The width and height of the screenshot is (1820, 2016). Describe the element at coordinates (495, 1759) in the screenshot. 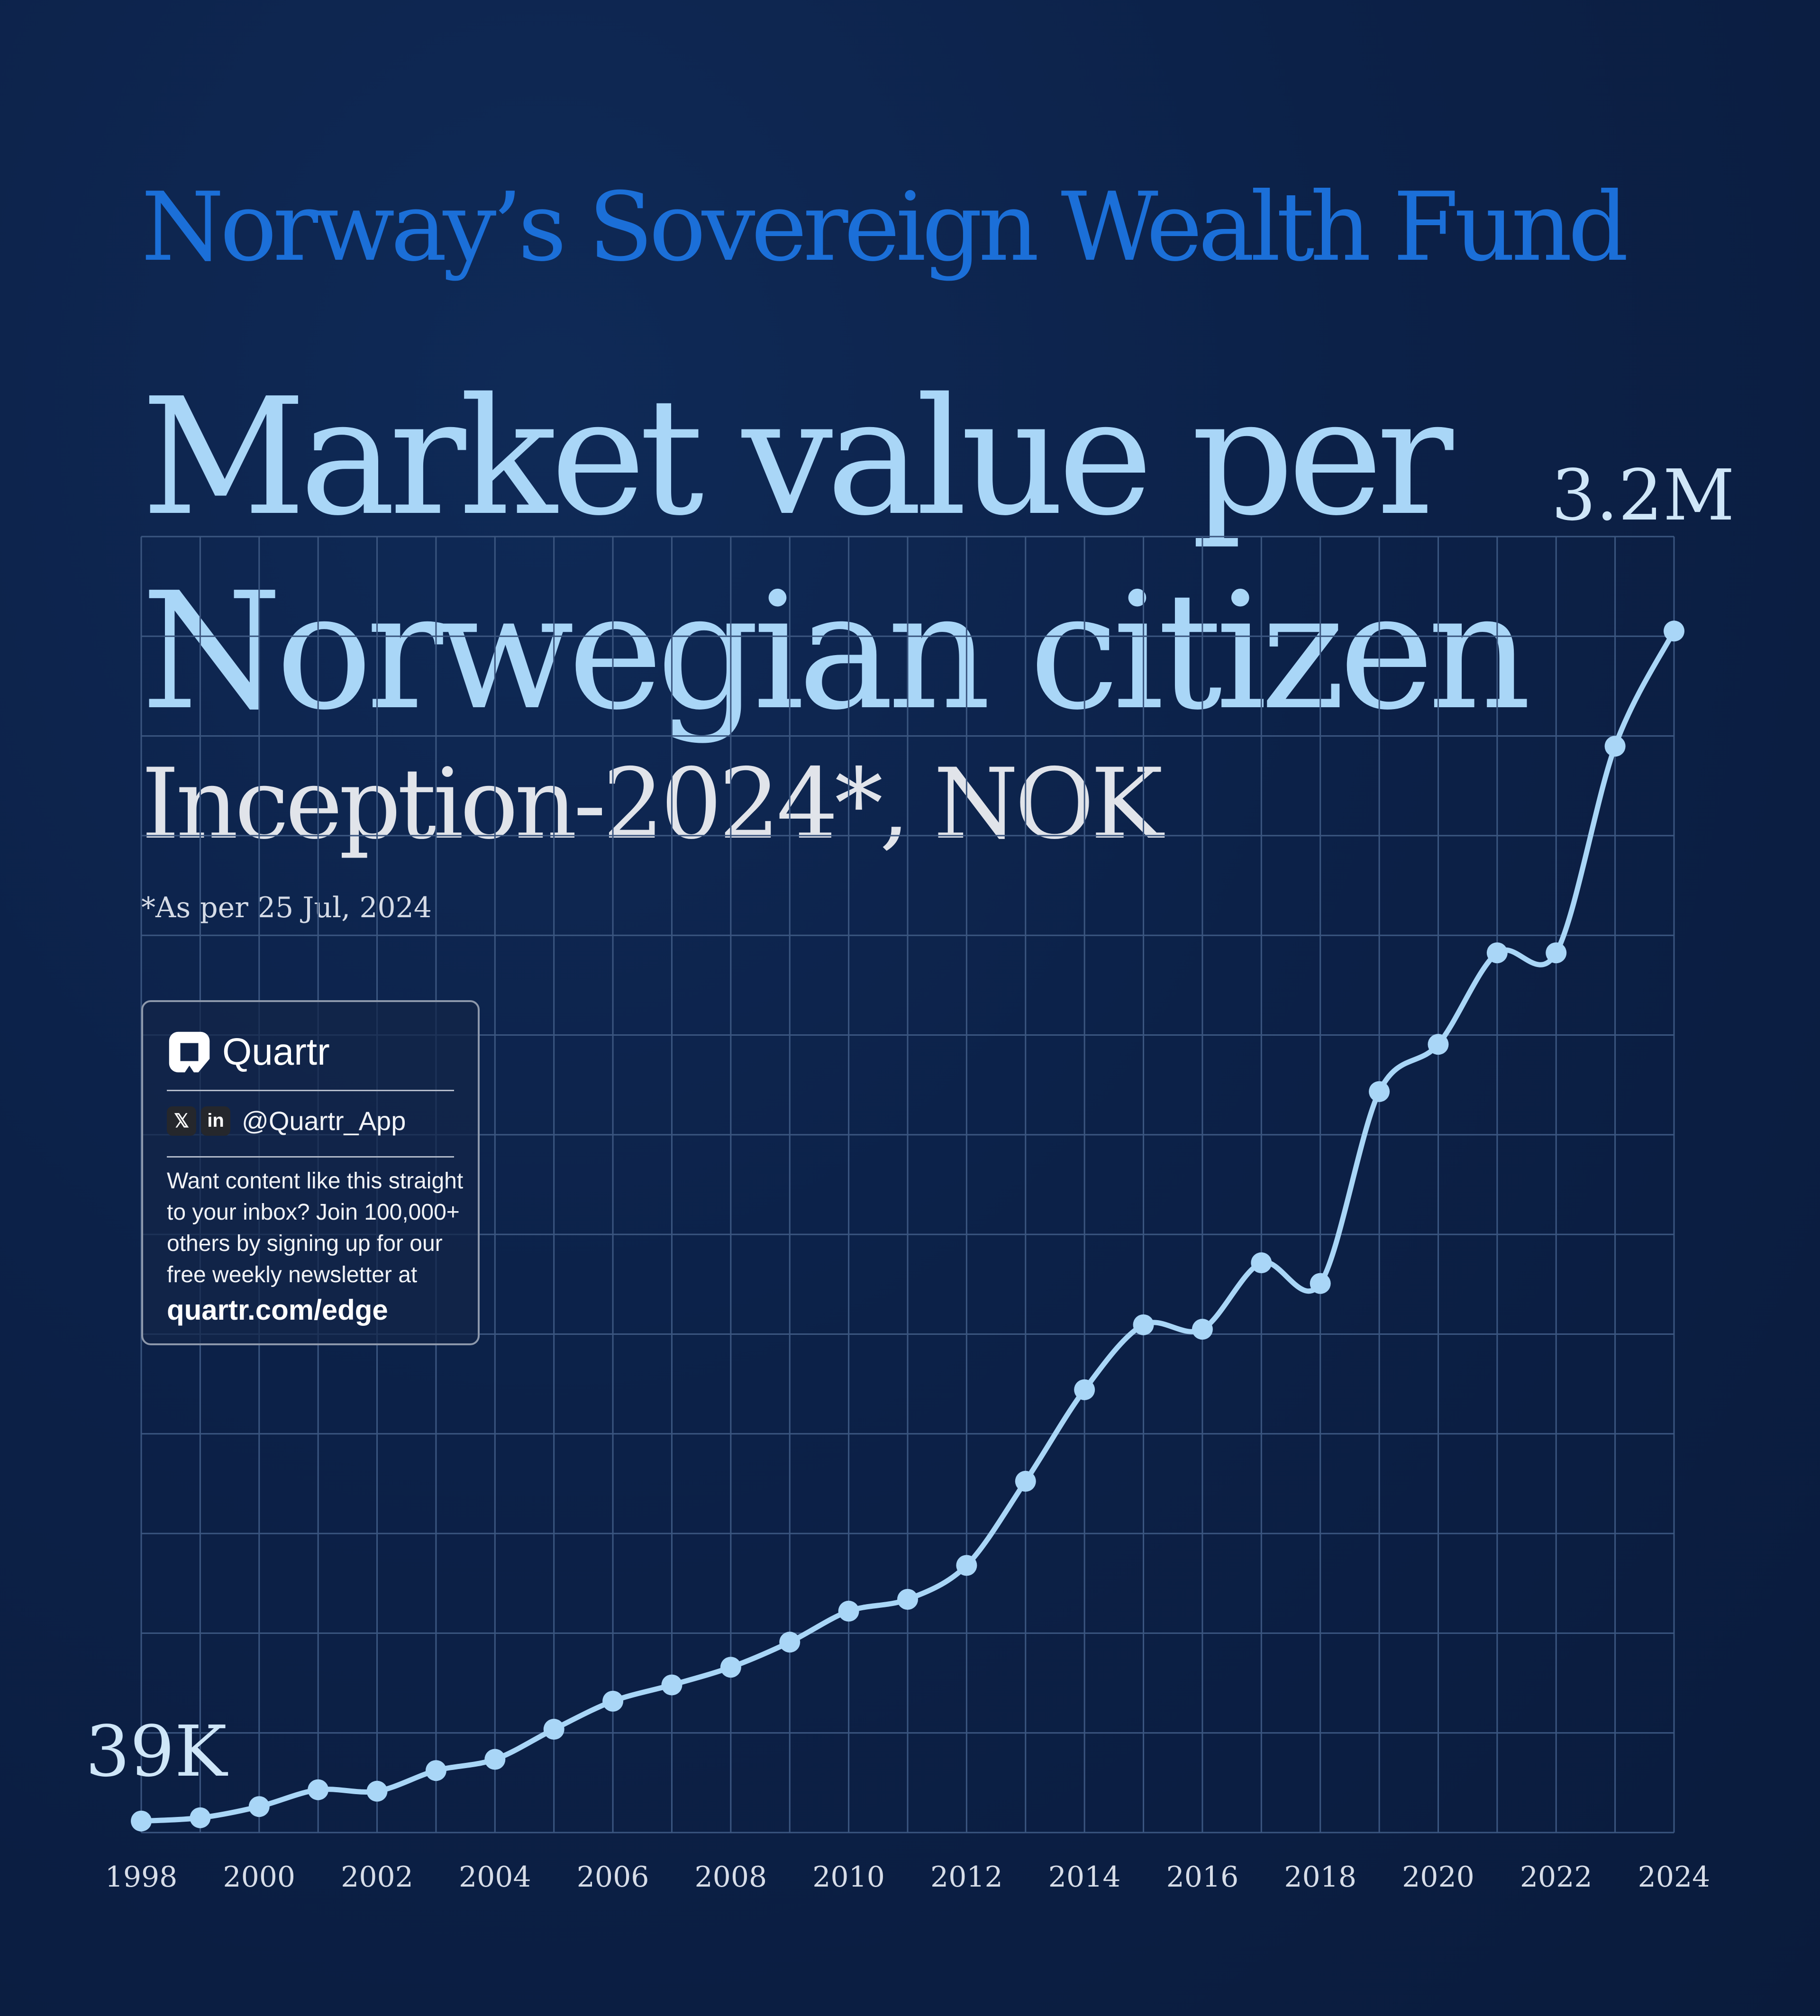

I see `data-point-2004` at that location.